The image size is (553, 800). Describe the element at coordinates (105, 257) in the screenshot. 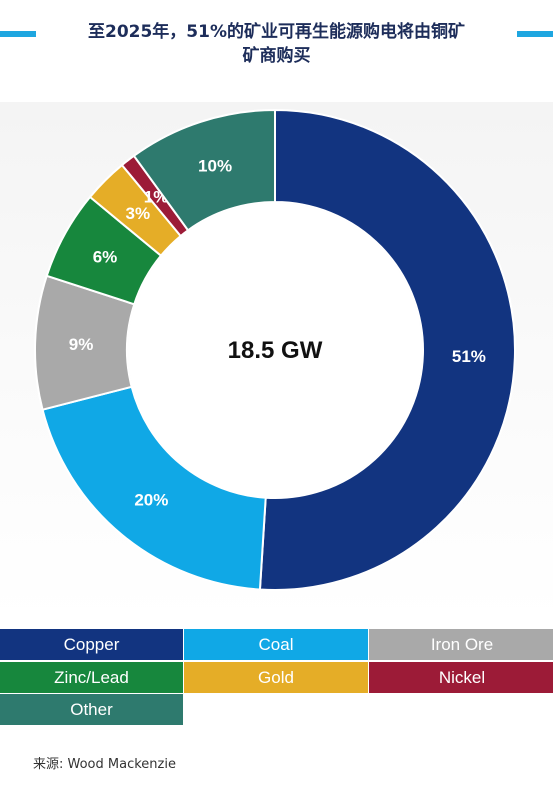

I see `slice-label-zinc-lead: 6%` at that location.